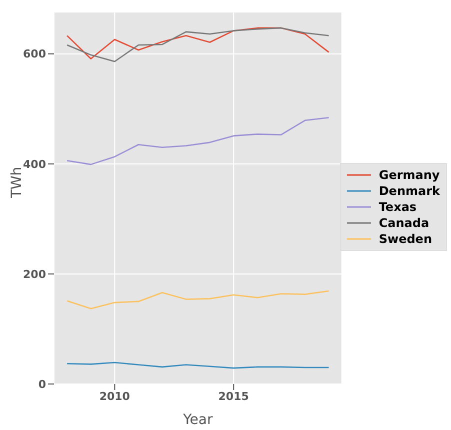  What do you see at coordinates (34, 274) in the screenshot?
I see `y-tick-label: 200` at bounding box center [34, 274].